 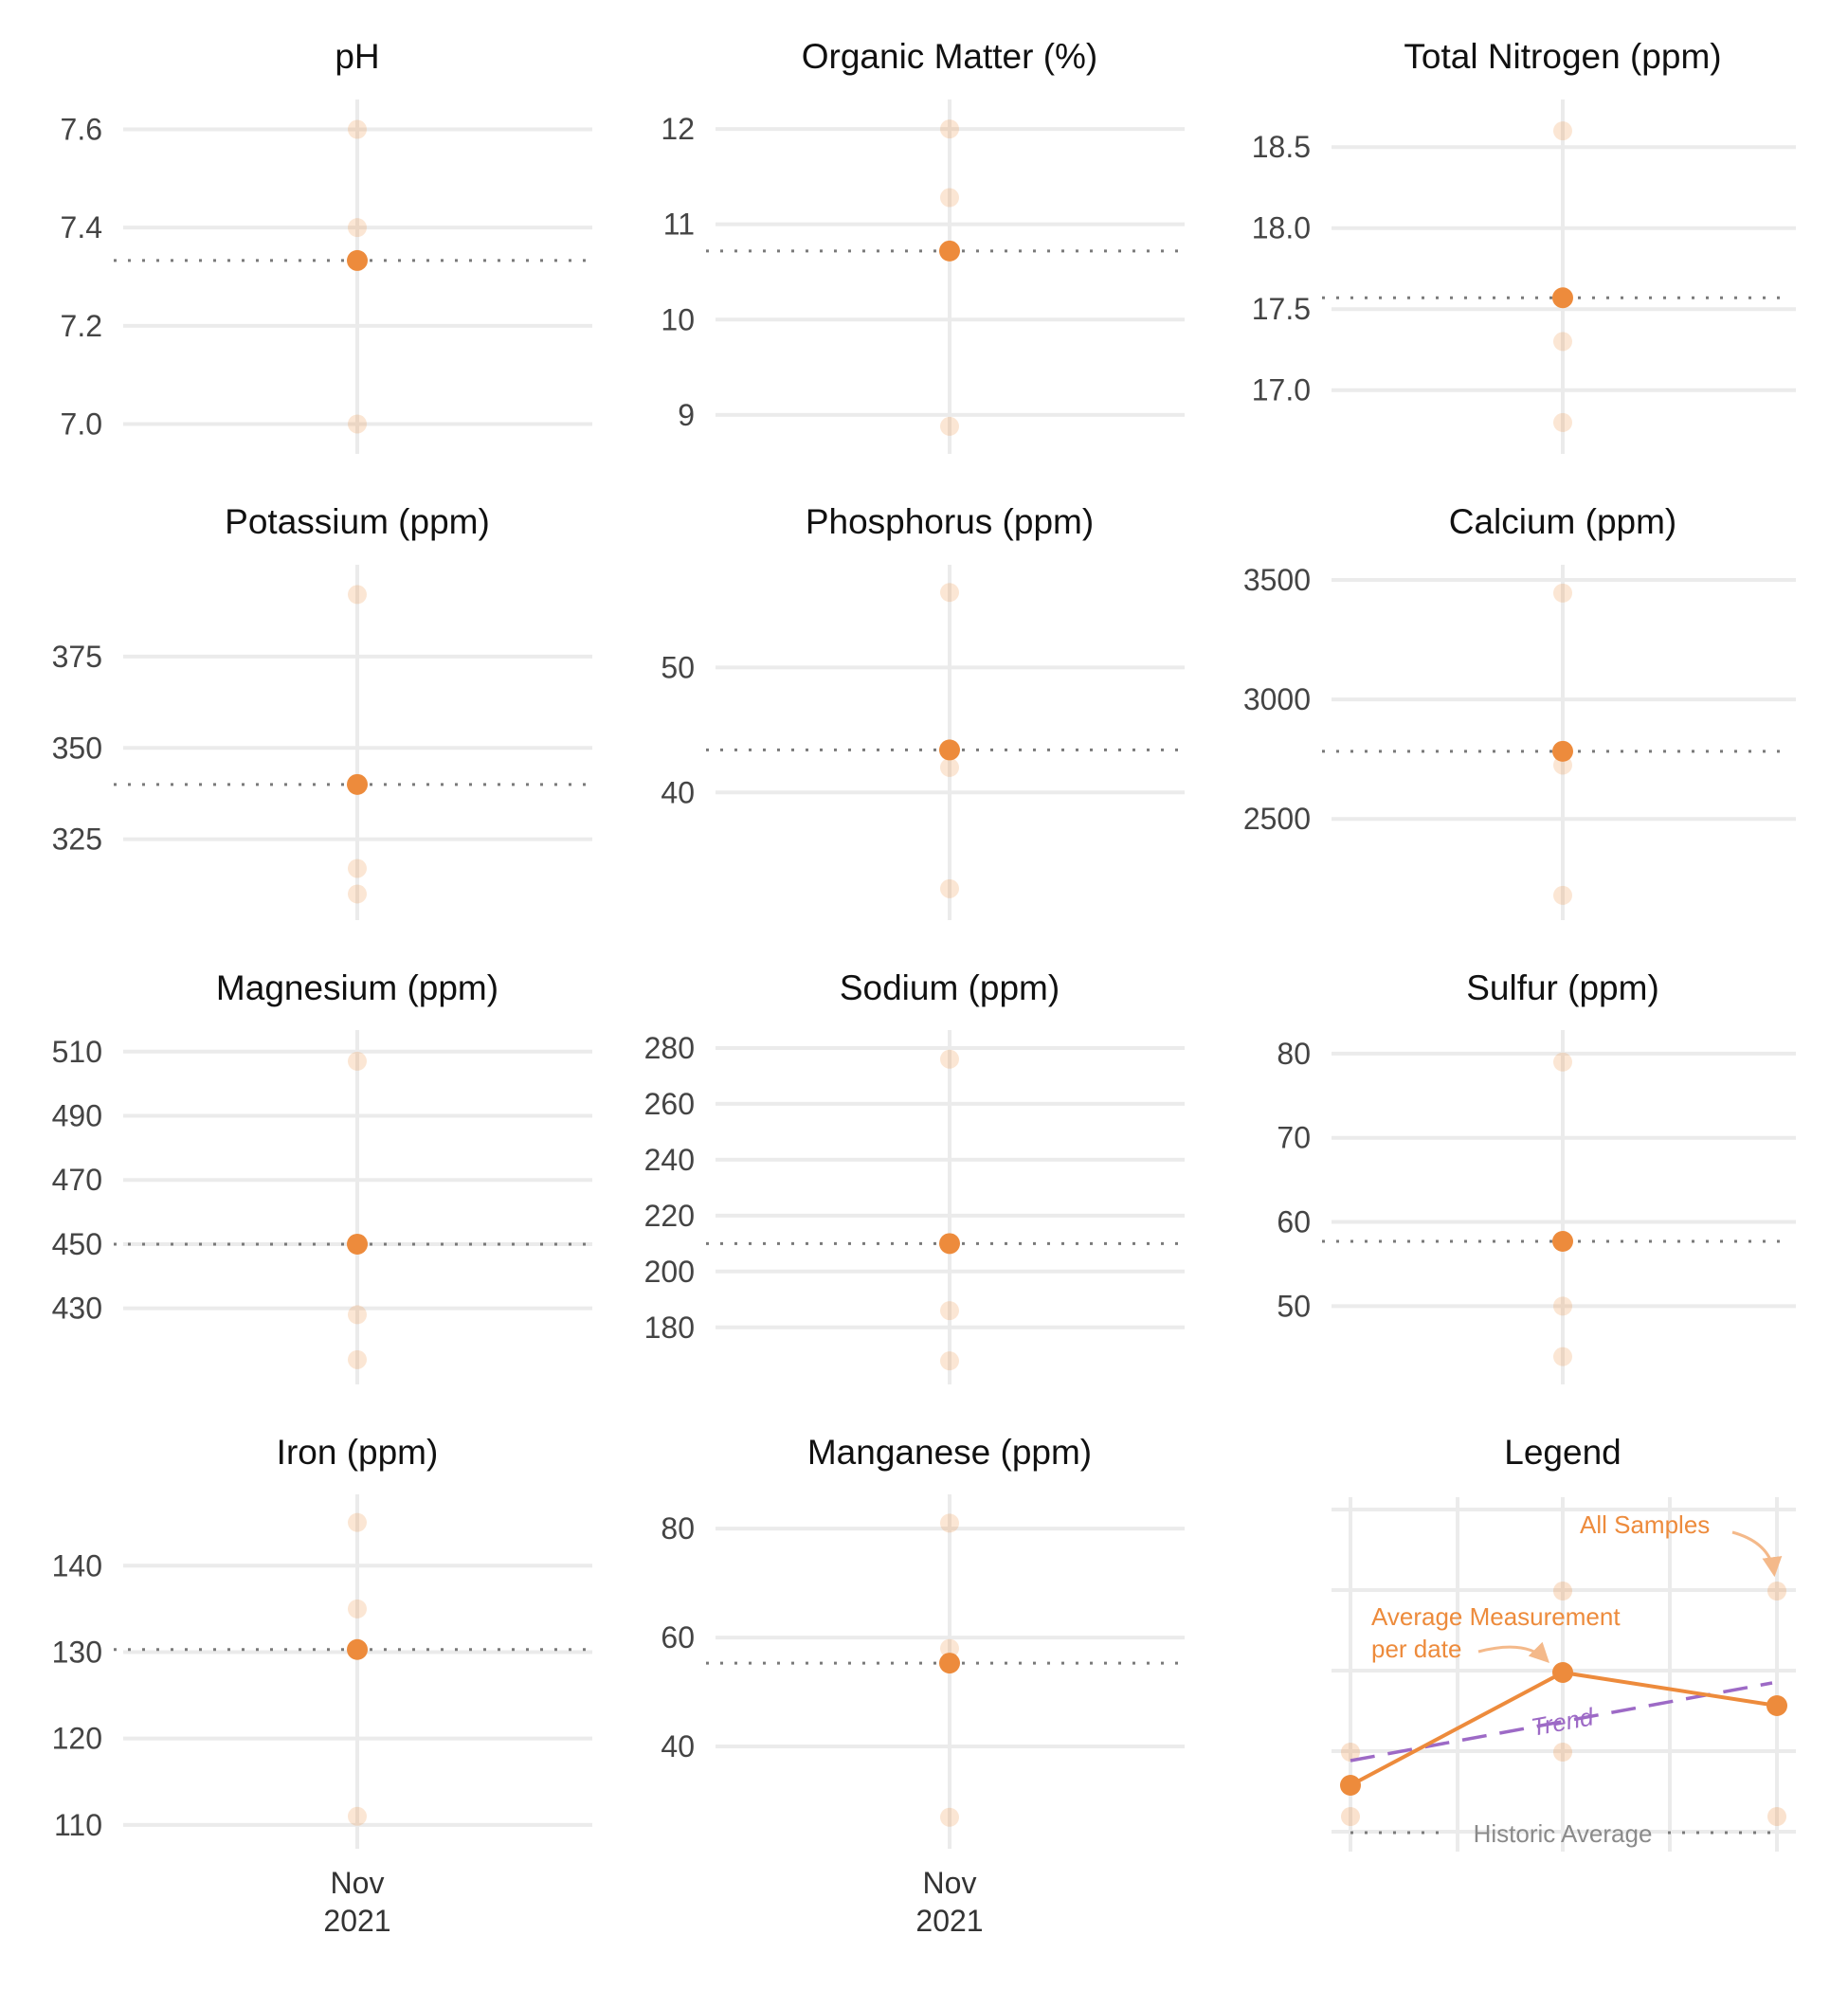 What do you see at coordinates (1757, 1554) in the screenshot?
I see `legend-all-samples-arrow` at bounding box center [1757, 1554].